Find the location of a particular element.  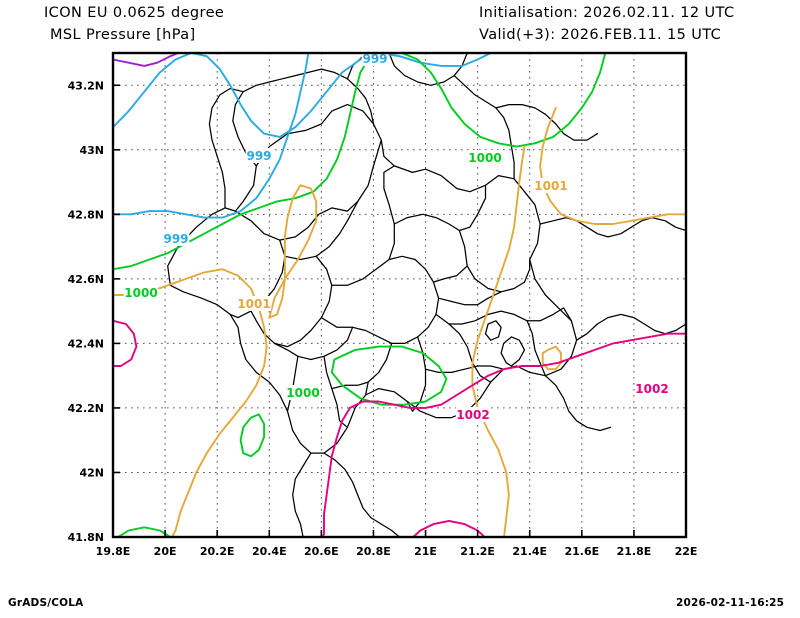

valid-time: Valid(+3): 2026.FEB.11. 15 UTC is located at coordinates (600, 35).